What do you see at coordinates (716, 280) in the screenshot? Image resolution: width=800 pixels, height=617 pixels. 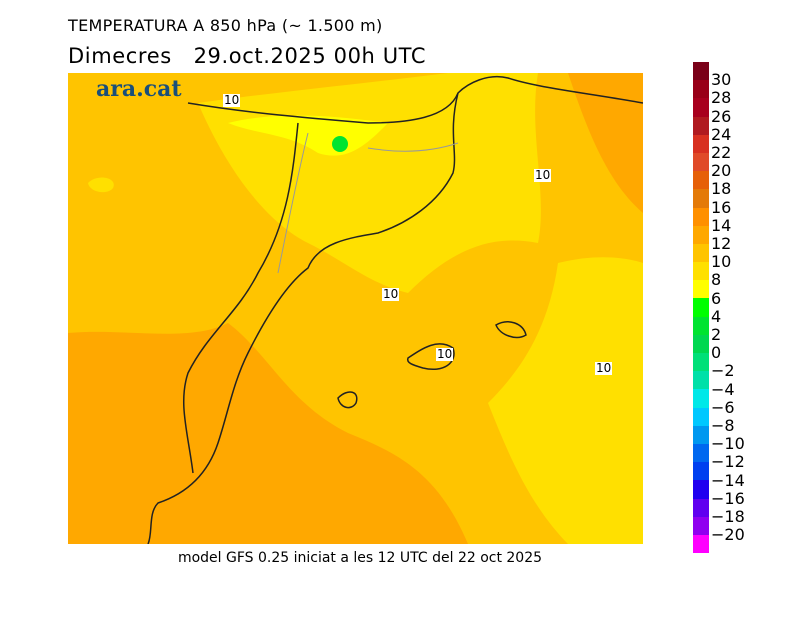 I see `colorbar-label: 8` at bounding box center [716, 280].